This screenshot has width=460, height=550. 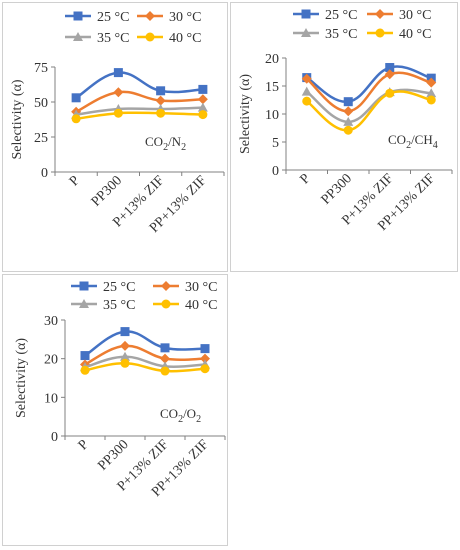 What do you see at coordinates (45, 121) in the screenshot?
I see `y-axis: 0 25 50 75` at bounding box center [45, 121].